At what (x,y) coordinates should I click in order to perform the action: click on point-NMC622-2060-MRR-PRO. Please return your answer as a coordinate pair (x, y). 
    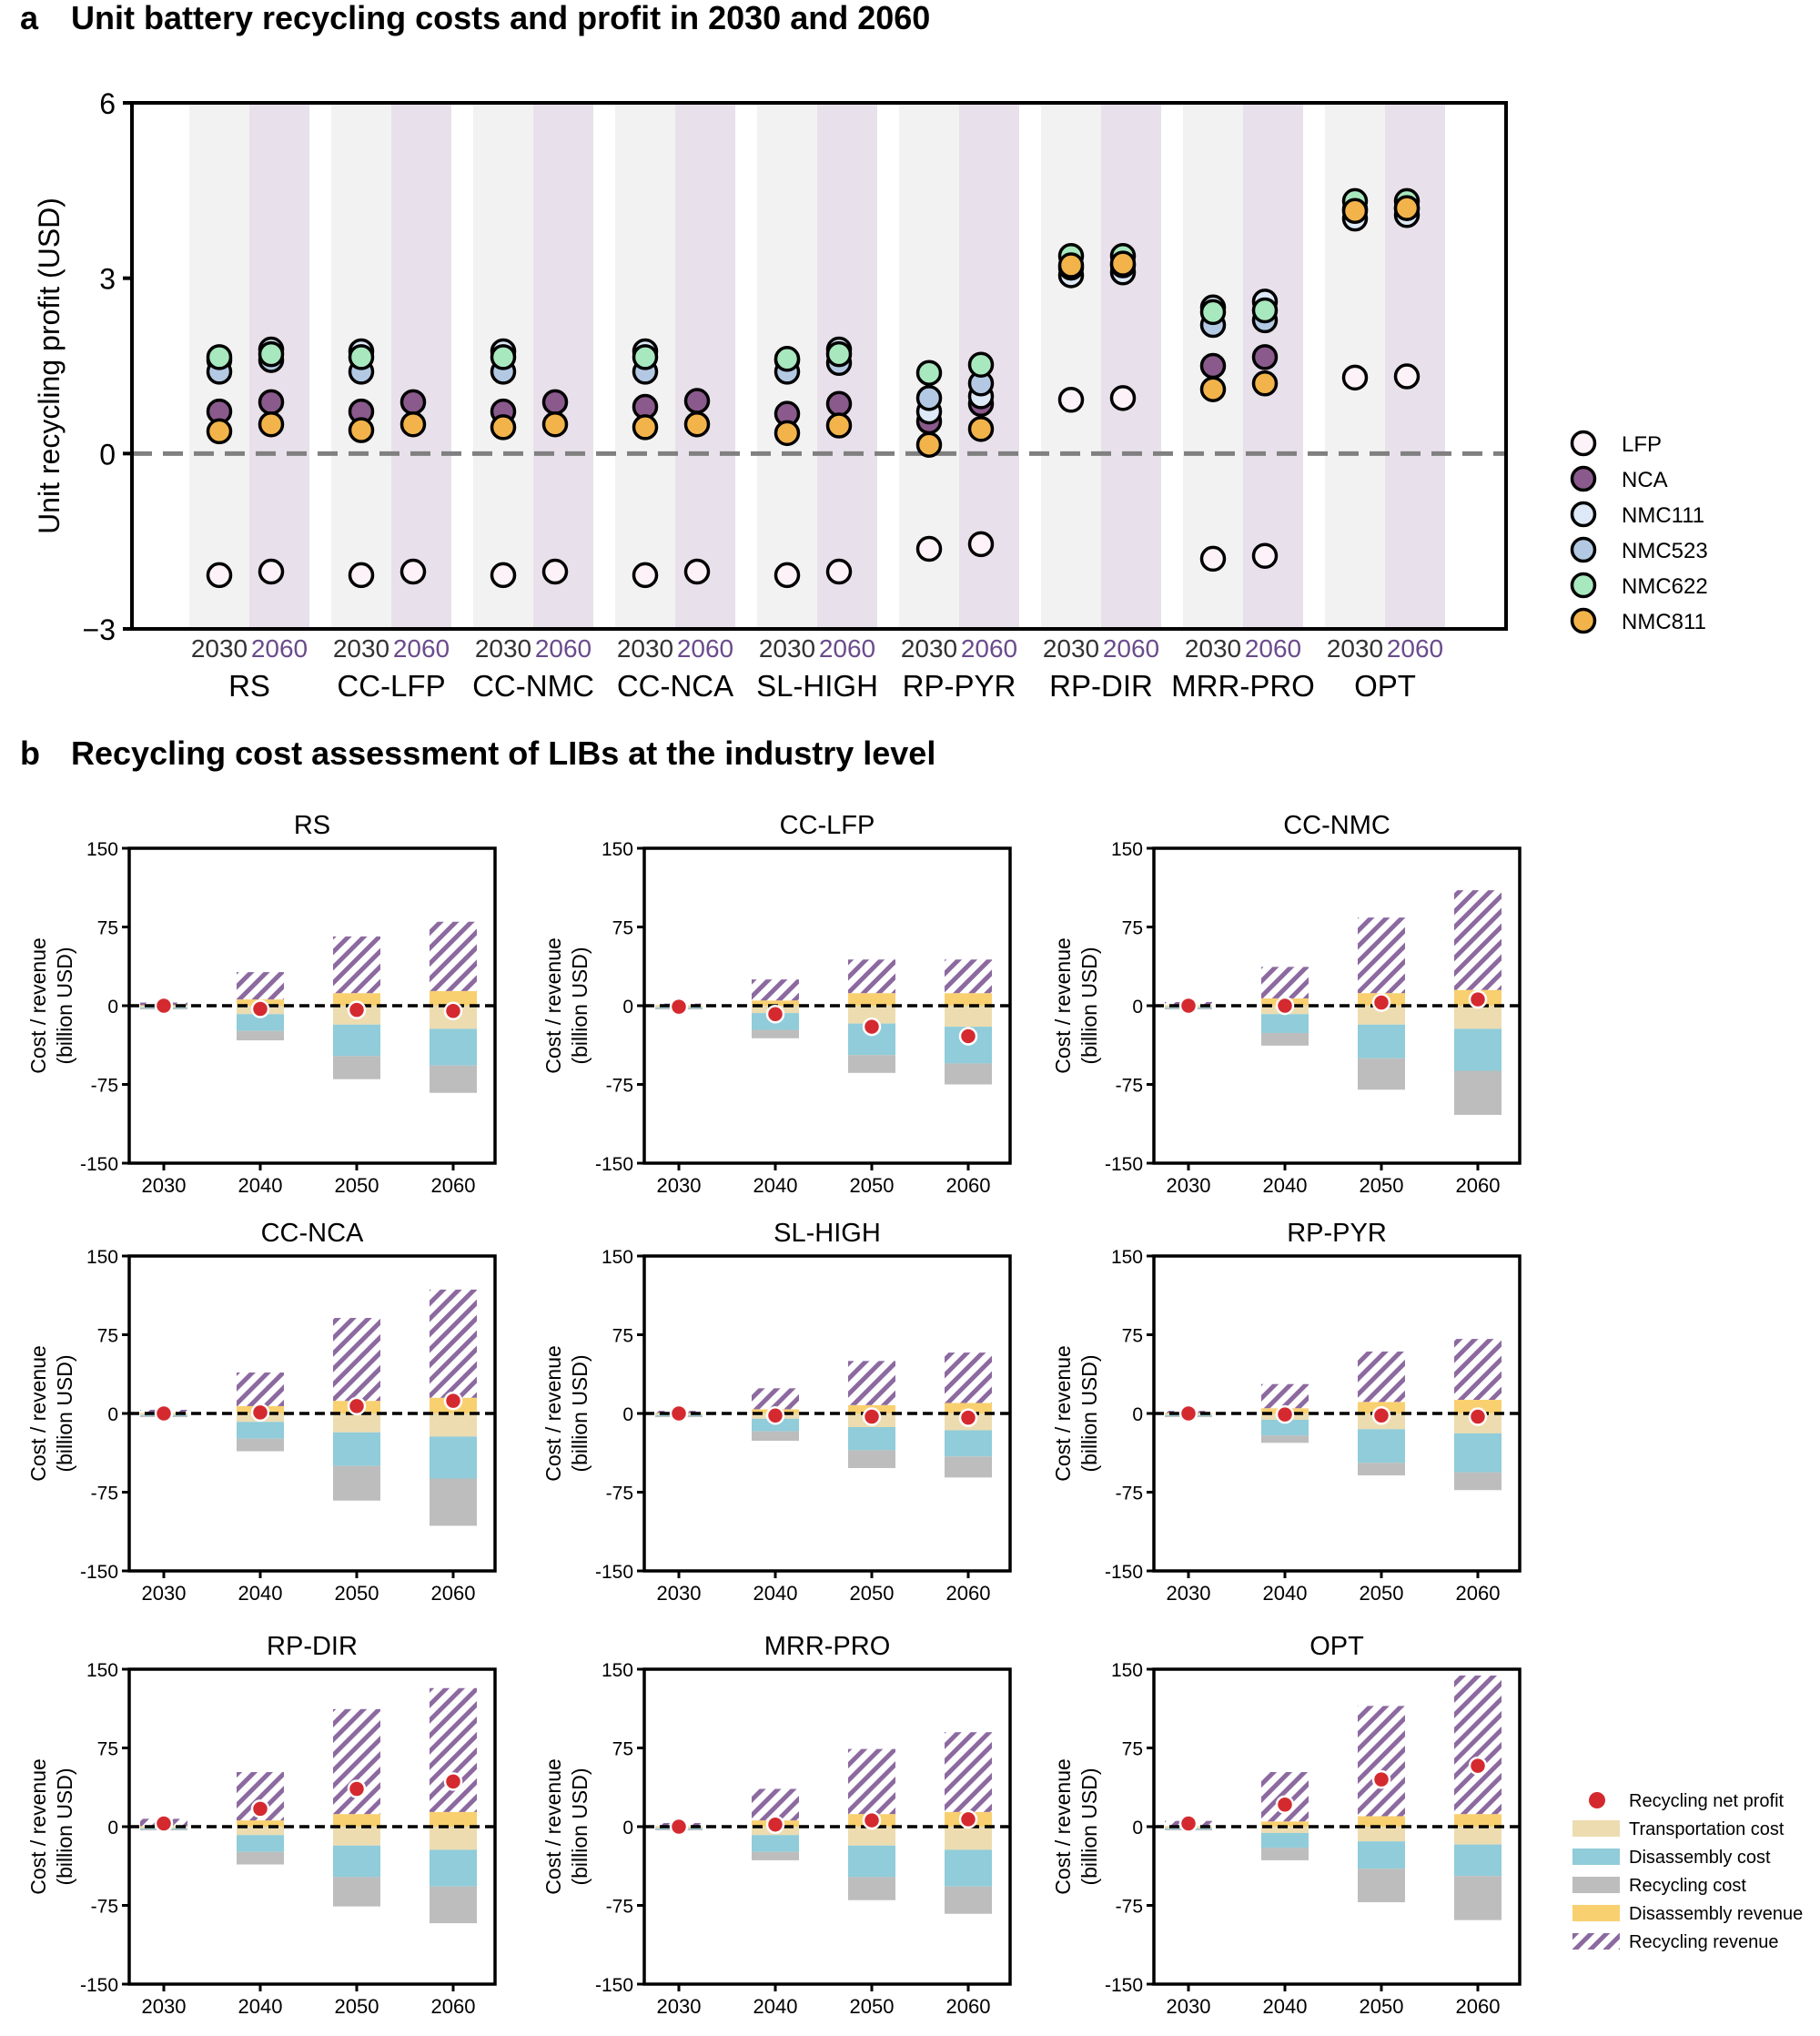
    Looking at the image, I should click on (1265, 310).